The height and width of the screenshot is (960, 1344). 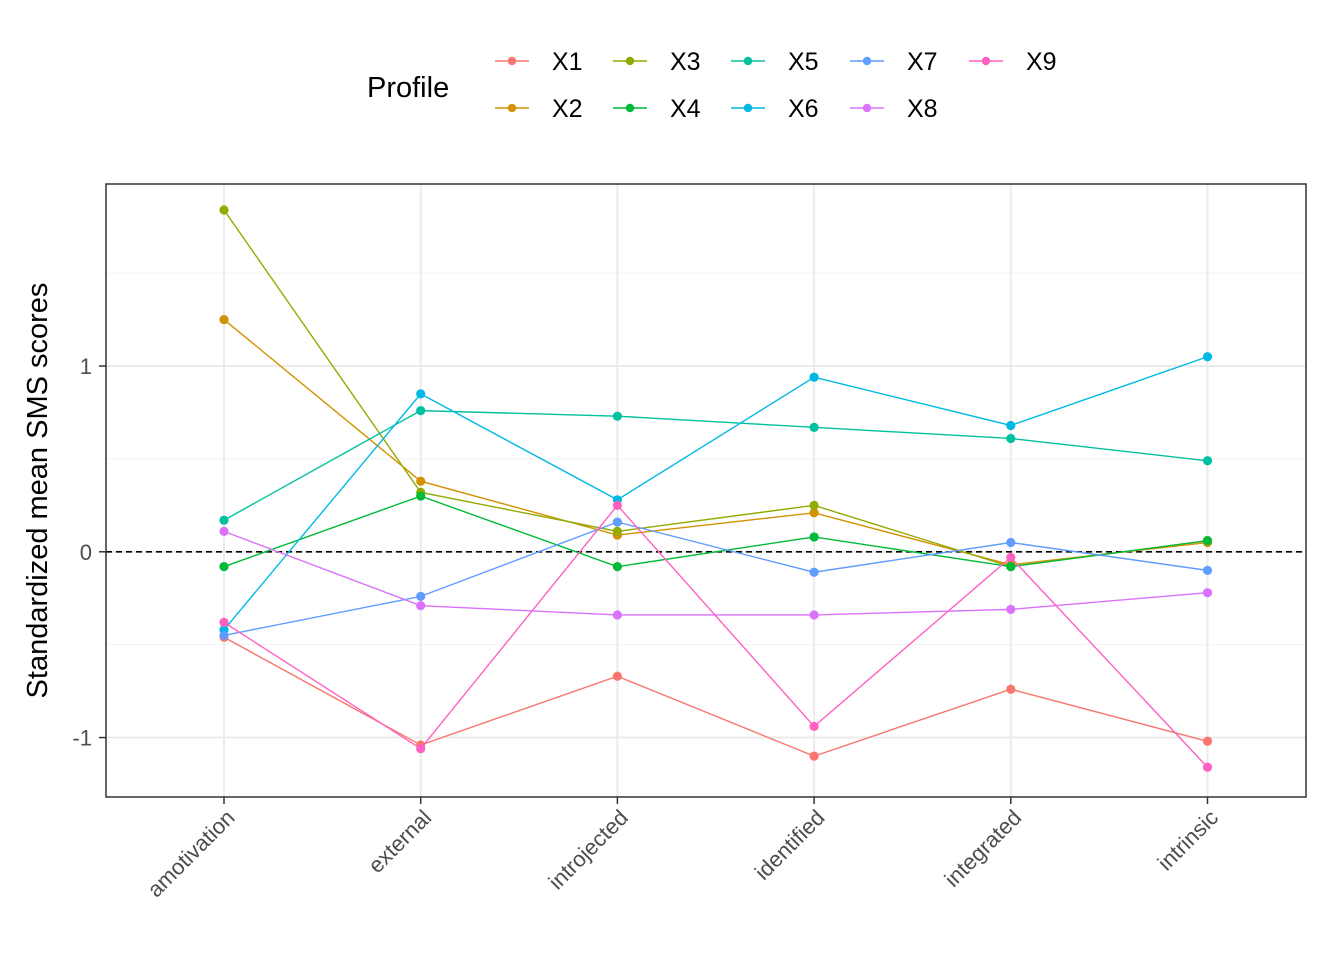 I want to click on series-x4, so click(x=716, y=531).